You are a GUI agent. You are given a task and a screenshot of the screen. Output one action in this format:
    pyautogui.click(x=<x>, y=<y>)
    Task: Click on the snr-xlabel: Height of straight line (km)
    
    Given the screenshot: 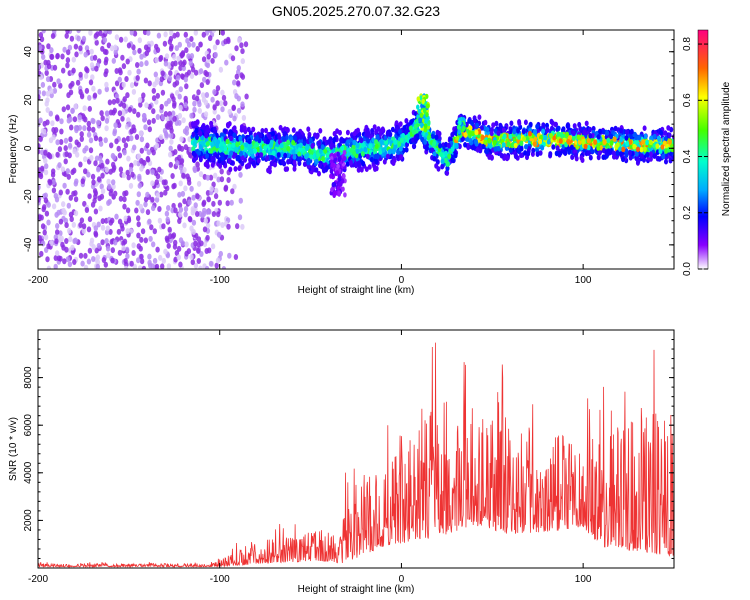 What is the action you would take?
    pyautogui.click(x=356, y=589)
    